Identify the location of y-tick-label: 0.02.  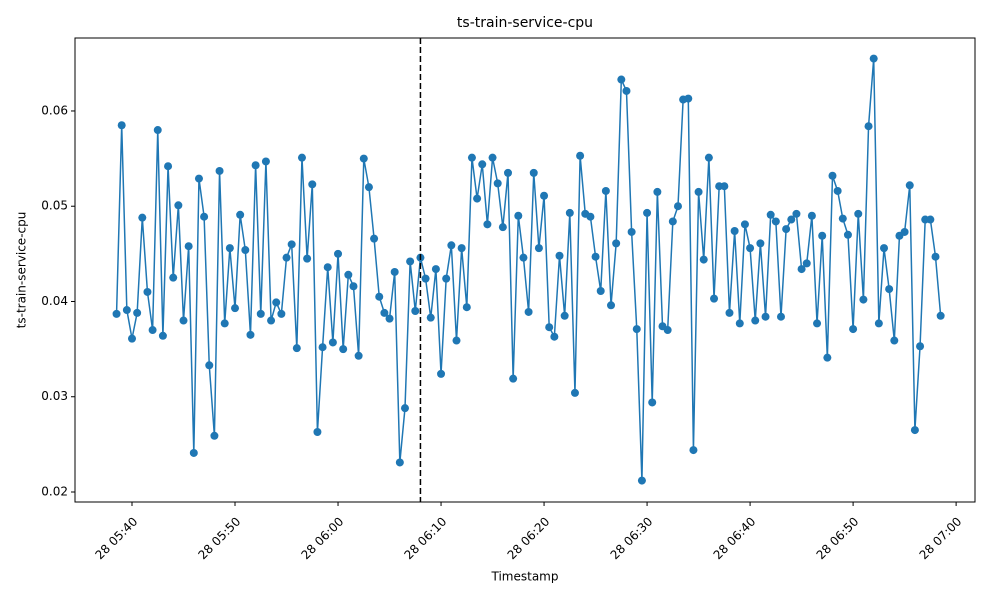
(54, 491).